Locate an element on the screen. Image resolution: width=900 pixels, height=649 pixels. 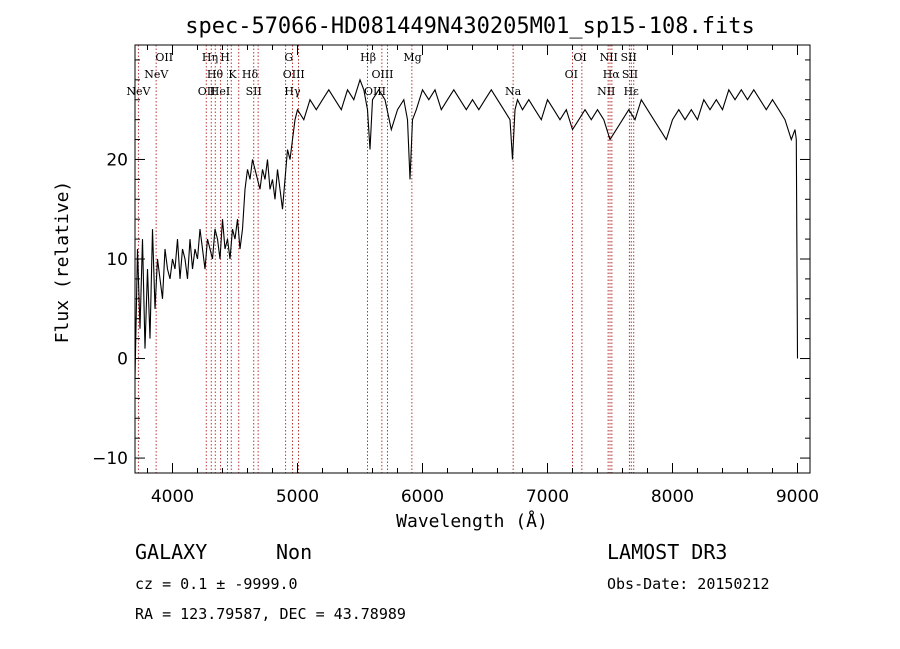
spectral-line-label: Hγ is located at coordinates (292, 91).